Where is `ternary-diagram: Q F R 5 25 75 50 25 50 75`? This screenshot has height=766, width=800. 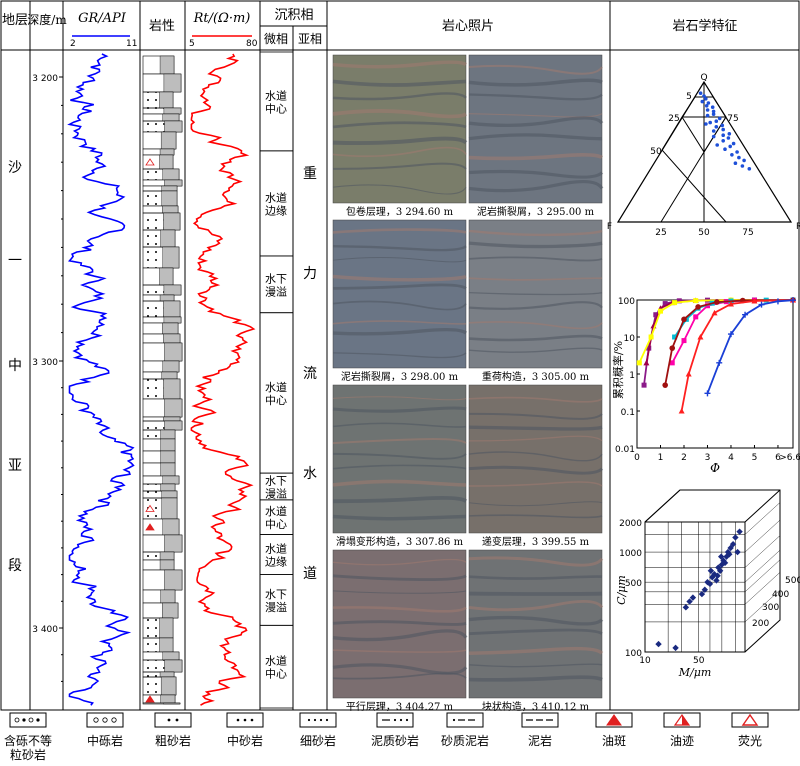 ternary-diagram: Q F R 5 25 75 50 25 50 75 is located at coordinates (703, 155).